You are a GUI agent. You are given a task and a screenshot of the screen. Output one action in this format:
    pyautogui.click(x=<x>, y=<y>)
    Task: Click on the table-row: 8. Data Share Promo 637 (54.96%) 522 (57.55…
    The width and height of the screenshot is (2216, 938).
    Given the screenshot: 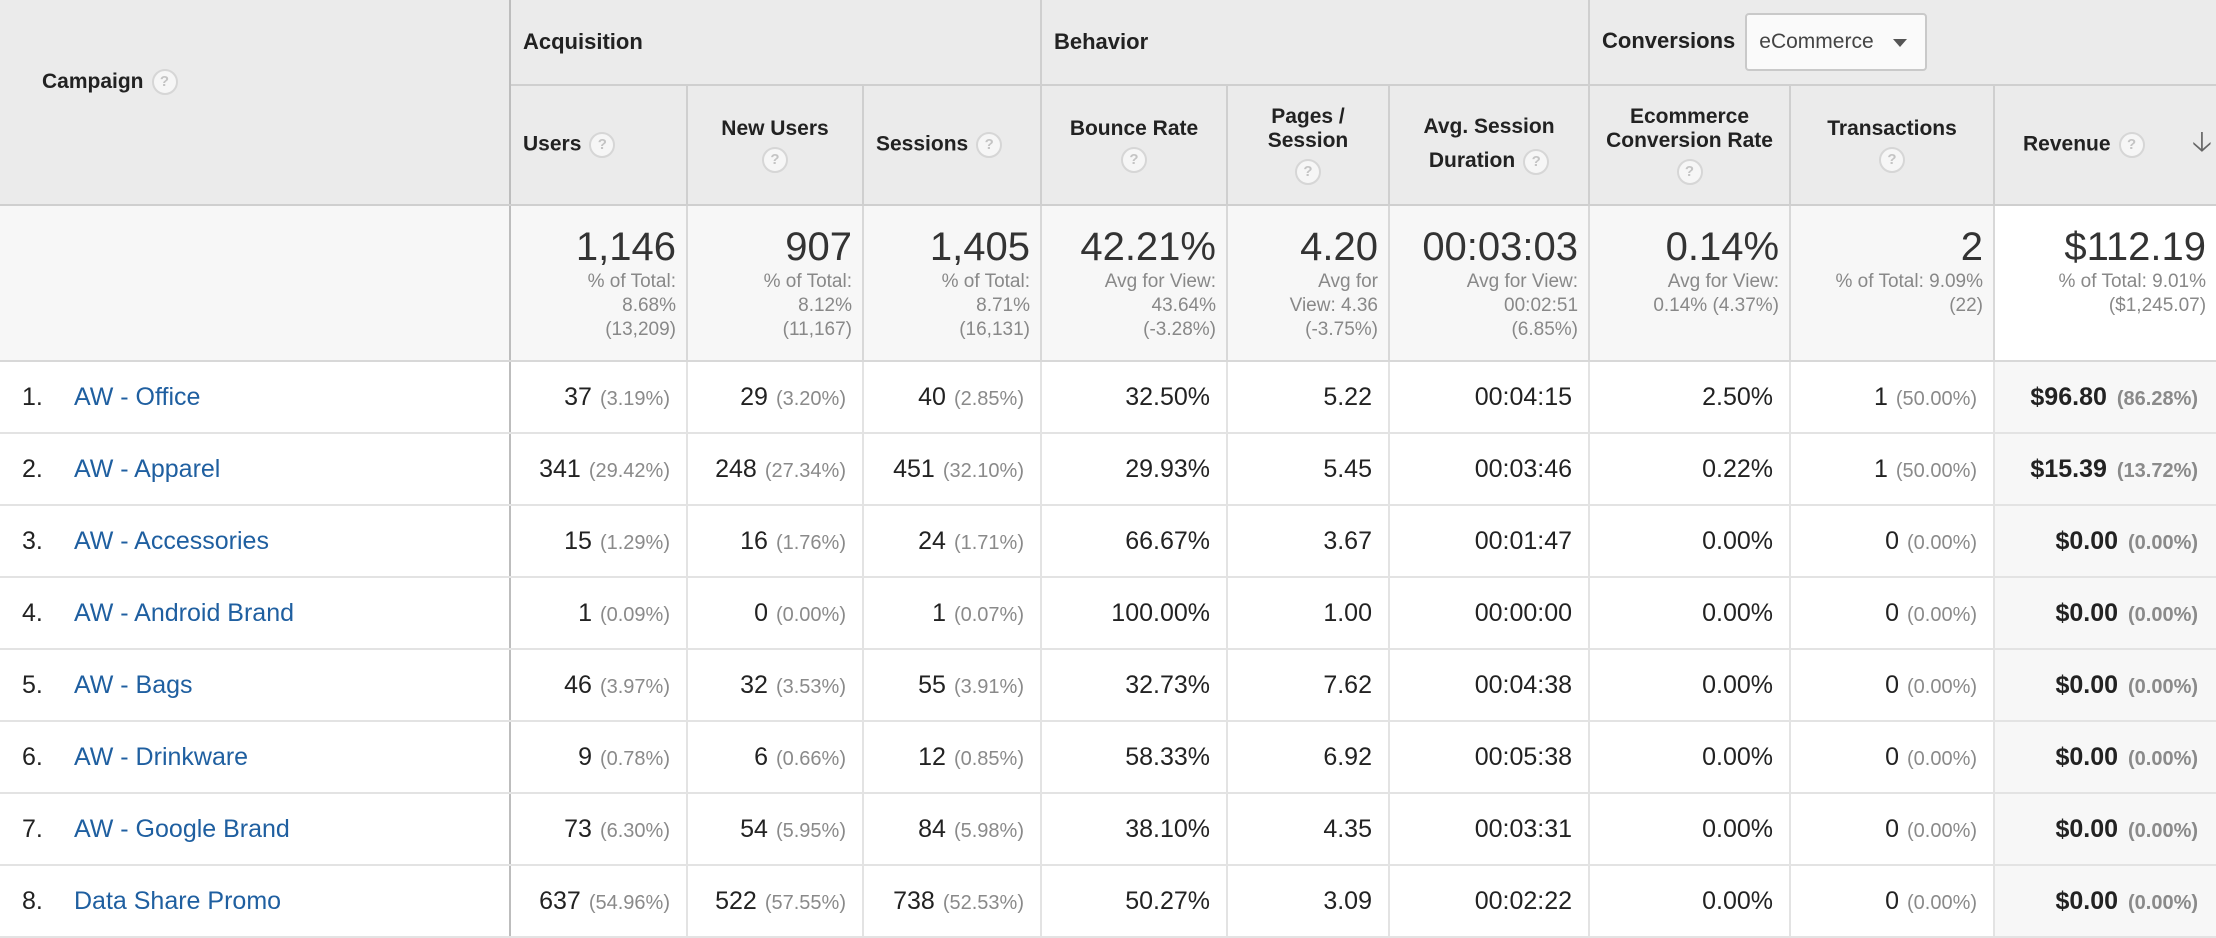 What is the action you would take?
    pyautogui.click(x=1108, y=901)
    